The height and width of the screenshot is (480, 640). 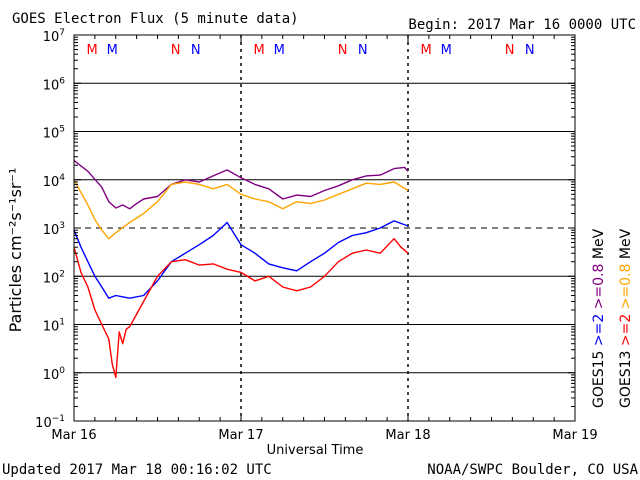 I want to click on legend-entry: GOES13, so click(x=626, y=379).